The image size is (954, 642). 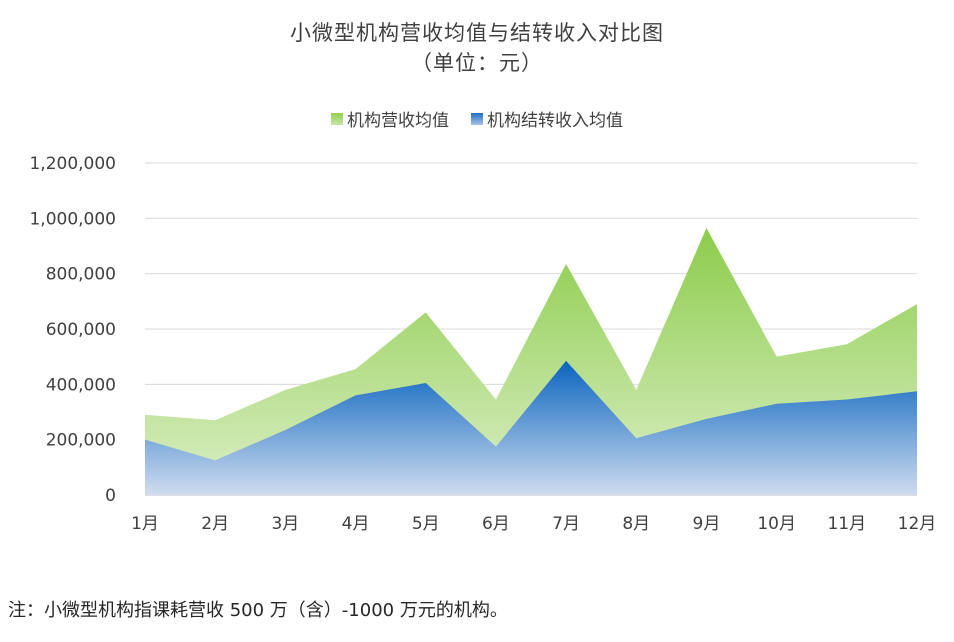 I want to click on x-tick-label: 12月, so click(x=917, y=524).